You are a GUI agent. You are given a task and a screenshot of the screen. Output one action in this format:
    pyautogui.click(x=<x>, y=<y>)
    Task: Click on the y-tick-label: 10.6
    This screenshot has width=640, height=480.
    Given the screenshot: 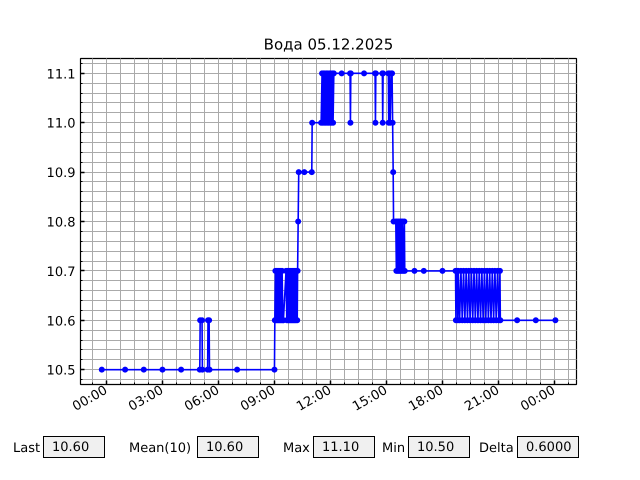 What is the action you would take?
    pyautogui.click(x=61, y=322)
    